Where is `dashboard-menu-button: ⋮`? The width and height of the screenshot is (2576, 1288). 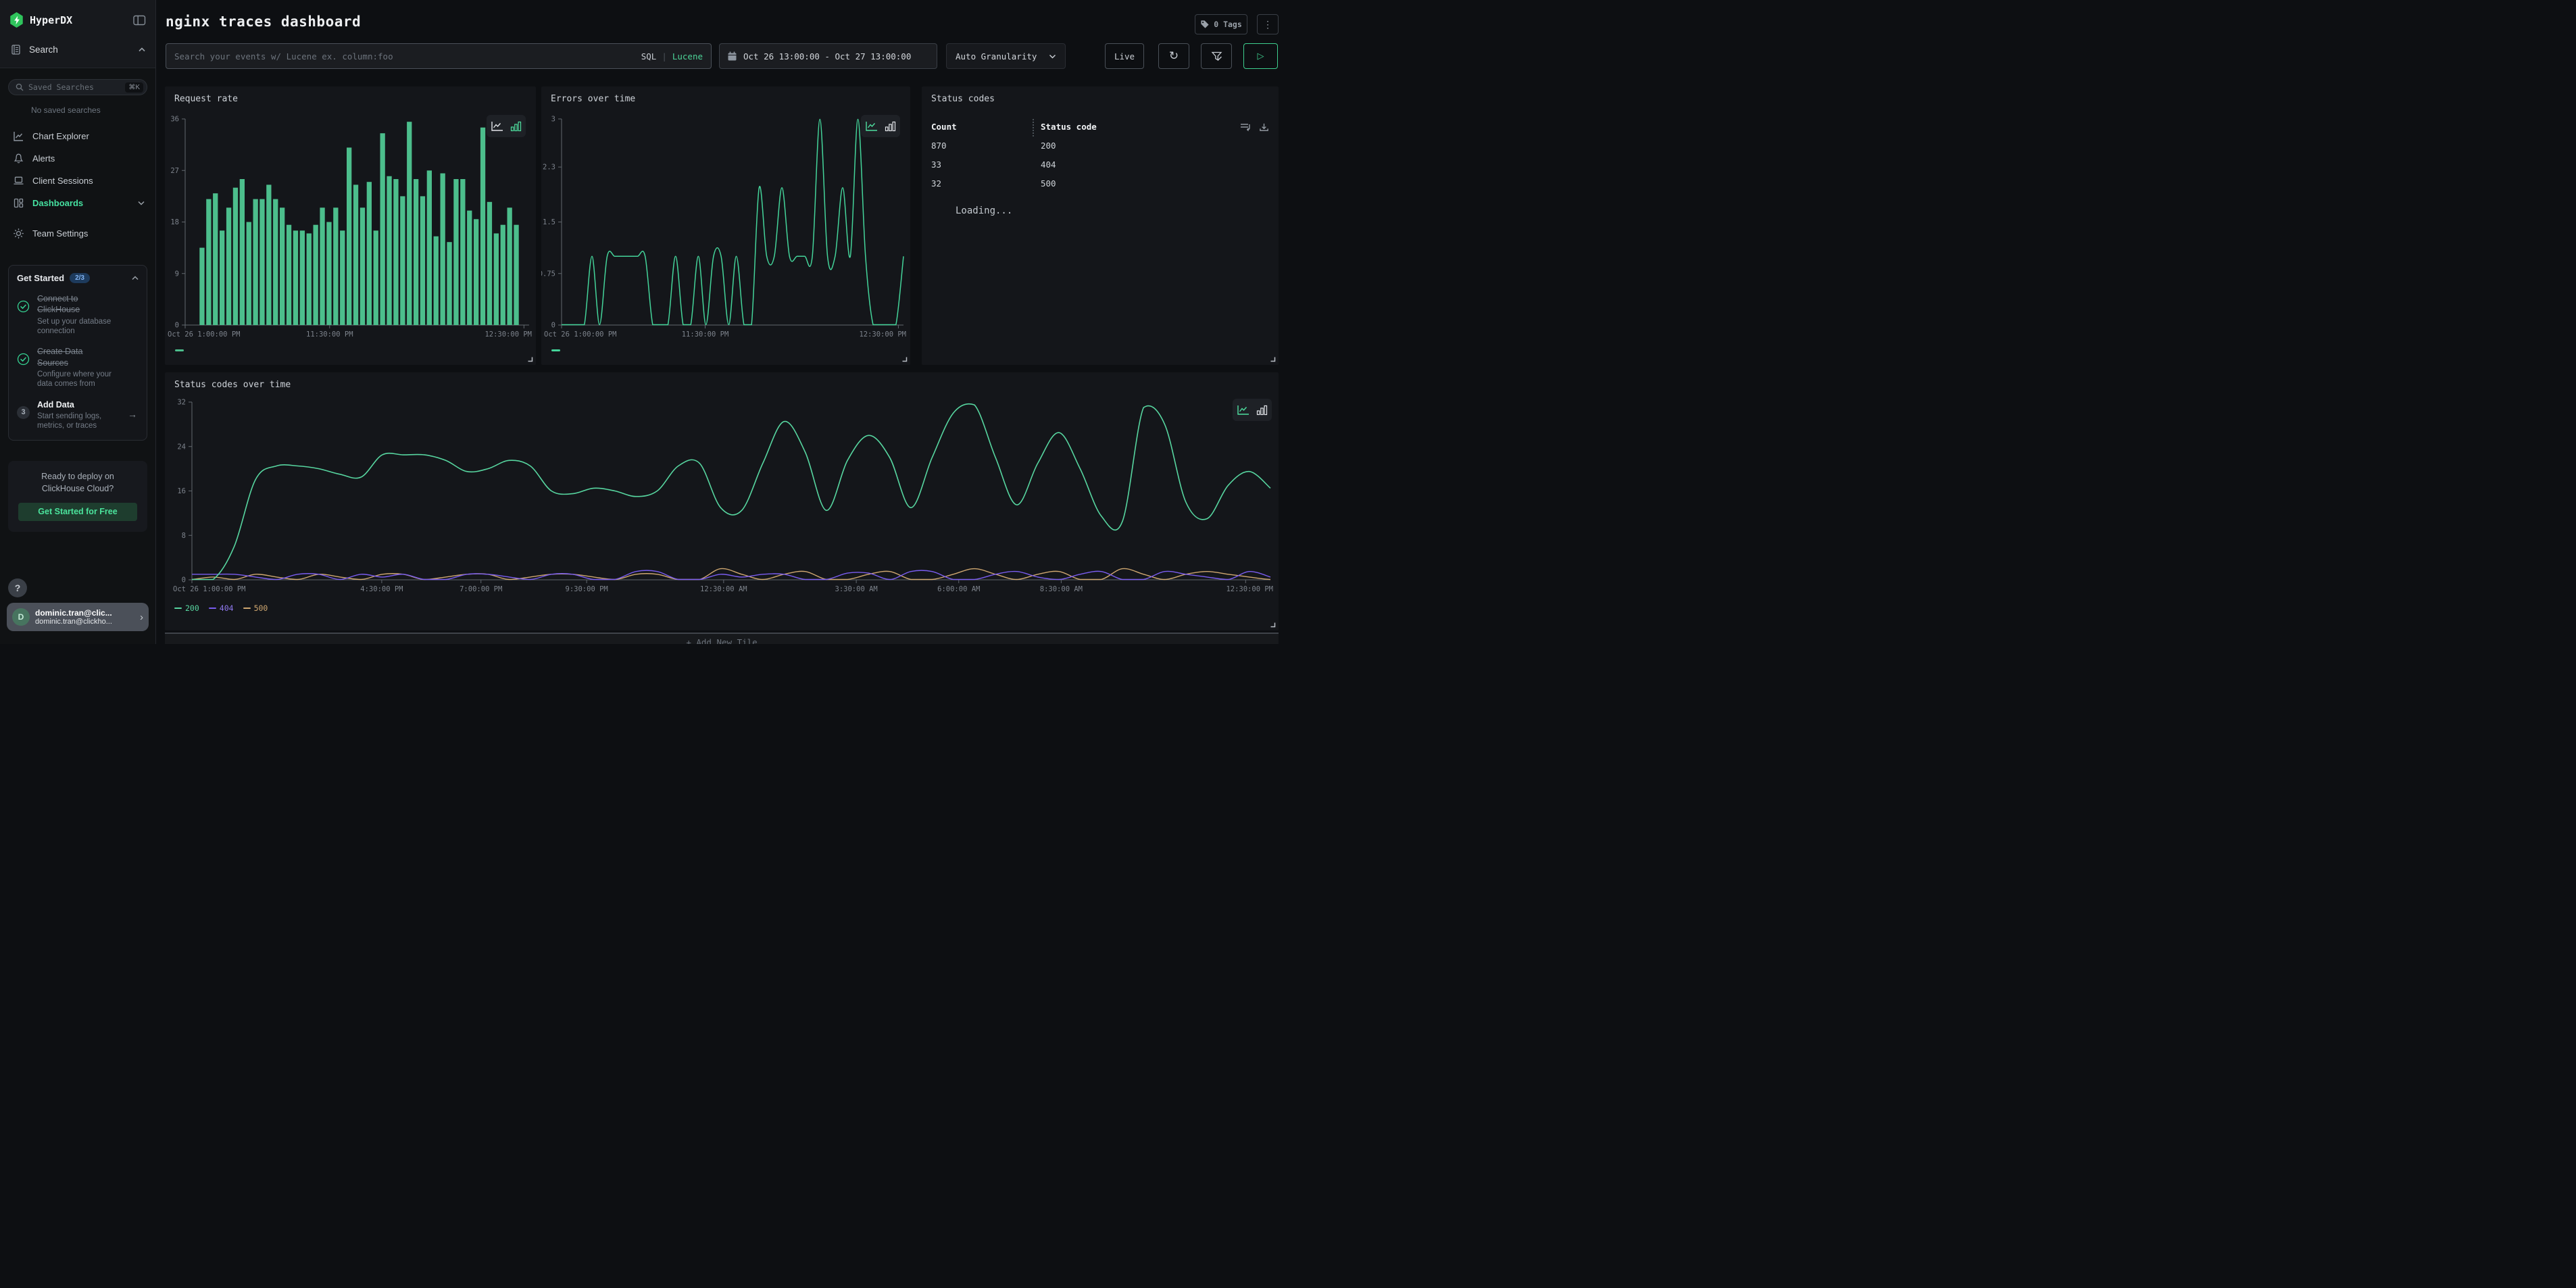 dashboard-menu-button: ⋮ is located at coordinates (1268, 24).